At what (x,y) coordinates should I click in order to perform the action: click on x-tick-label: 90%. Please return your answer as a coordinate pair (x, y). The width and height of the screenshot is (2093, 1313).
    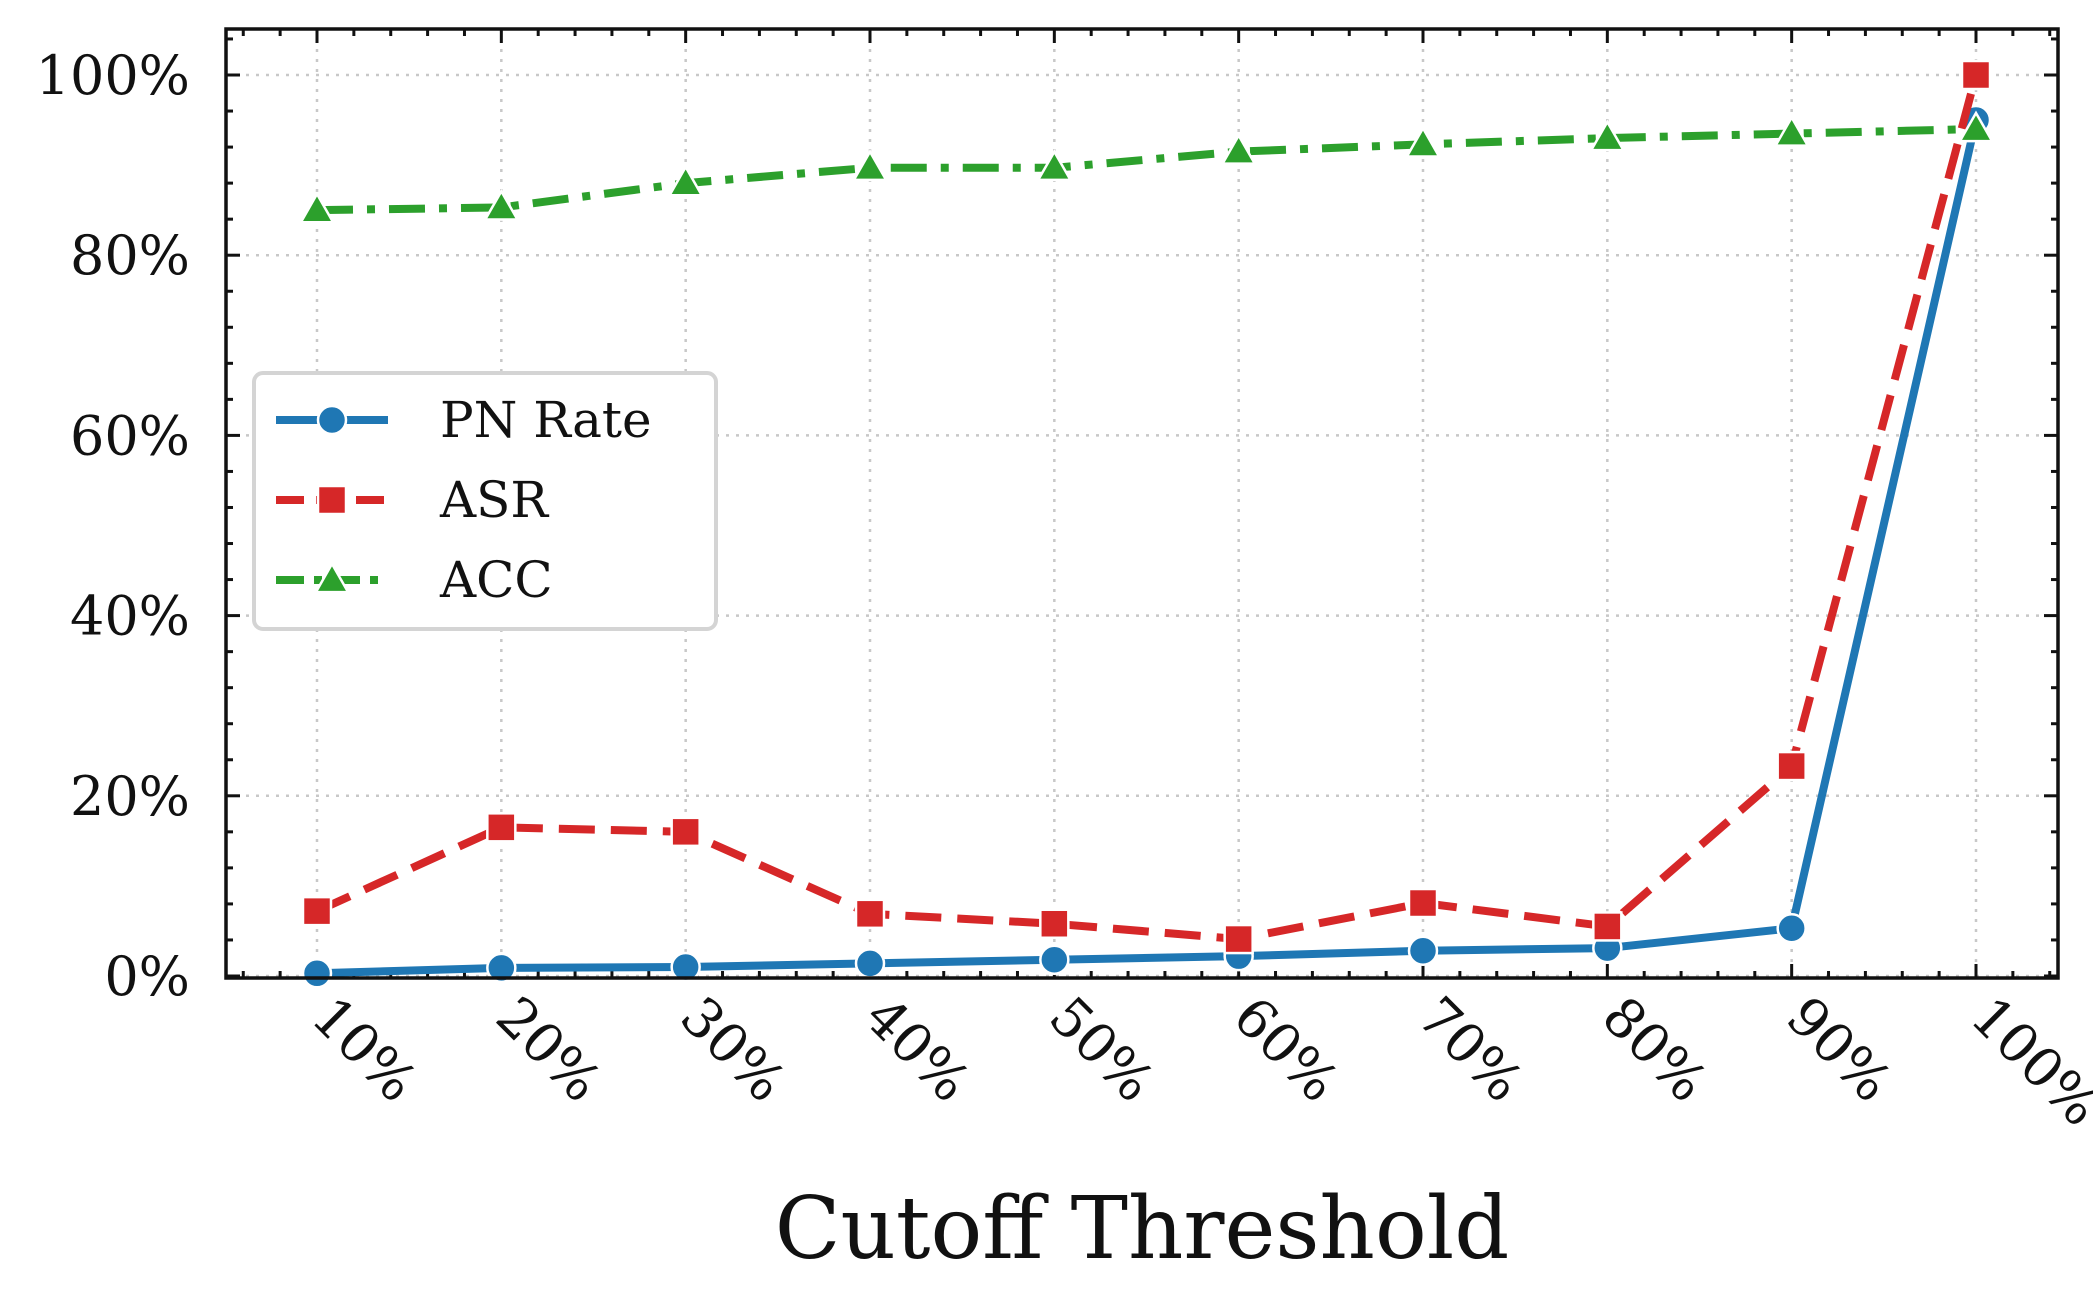
    Looking at the image, I should click on (1838, 1049).